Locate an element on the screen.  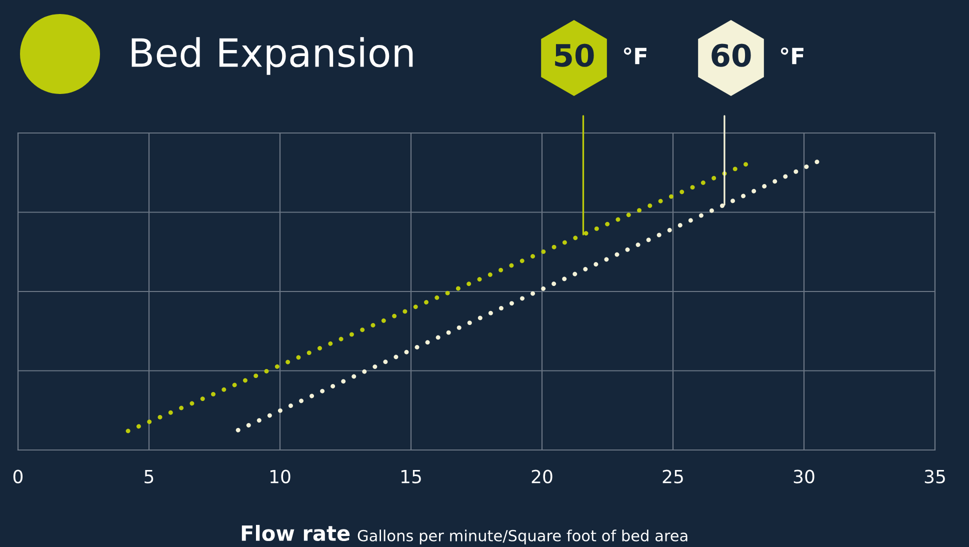
text: Gallons per minute/Square foot of bed area is located at coordinates (523, 537).